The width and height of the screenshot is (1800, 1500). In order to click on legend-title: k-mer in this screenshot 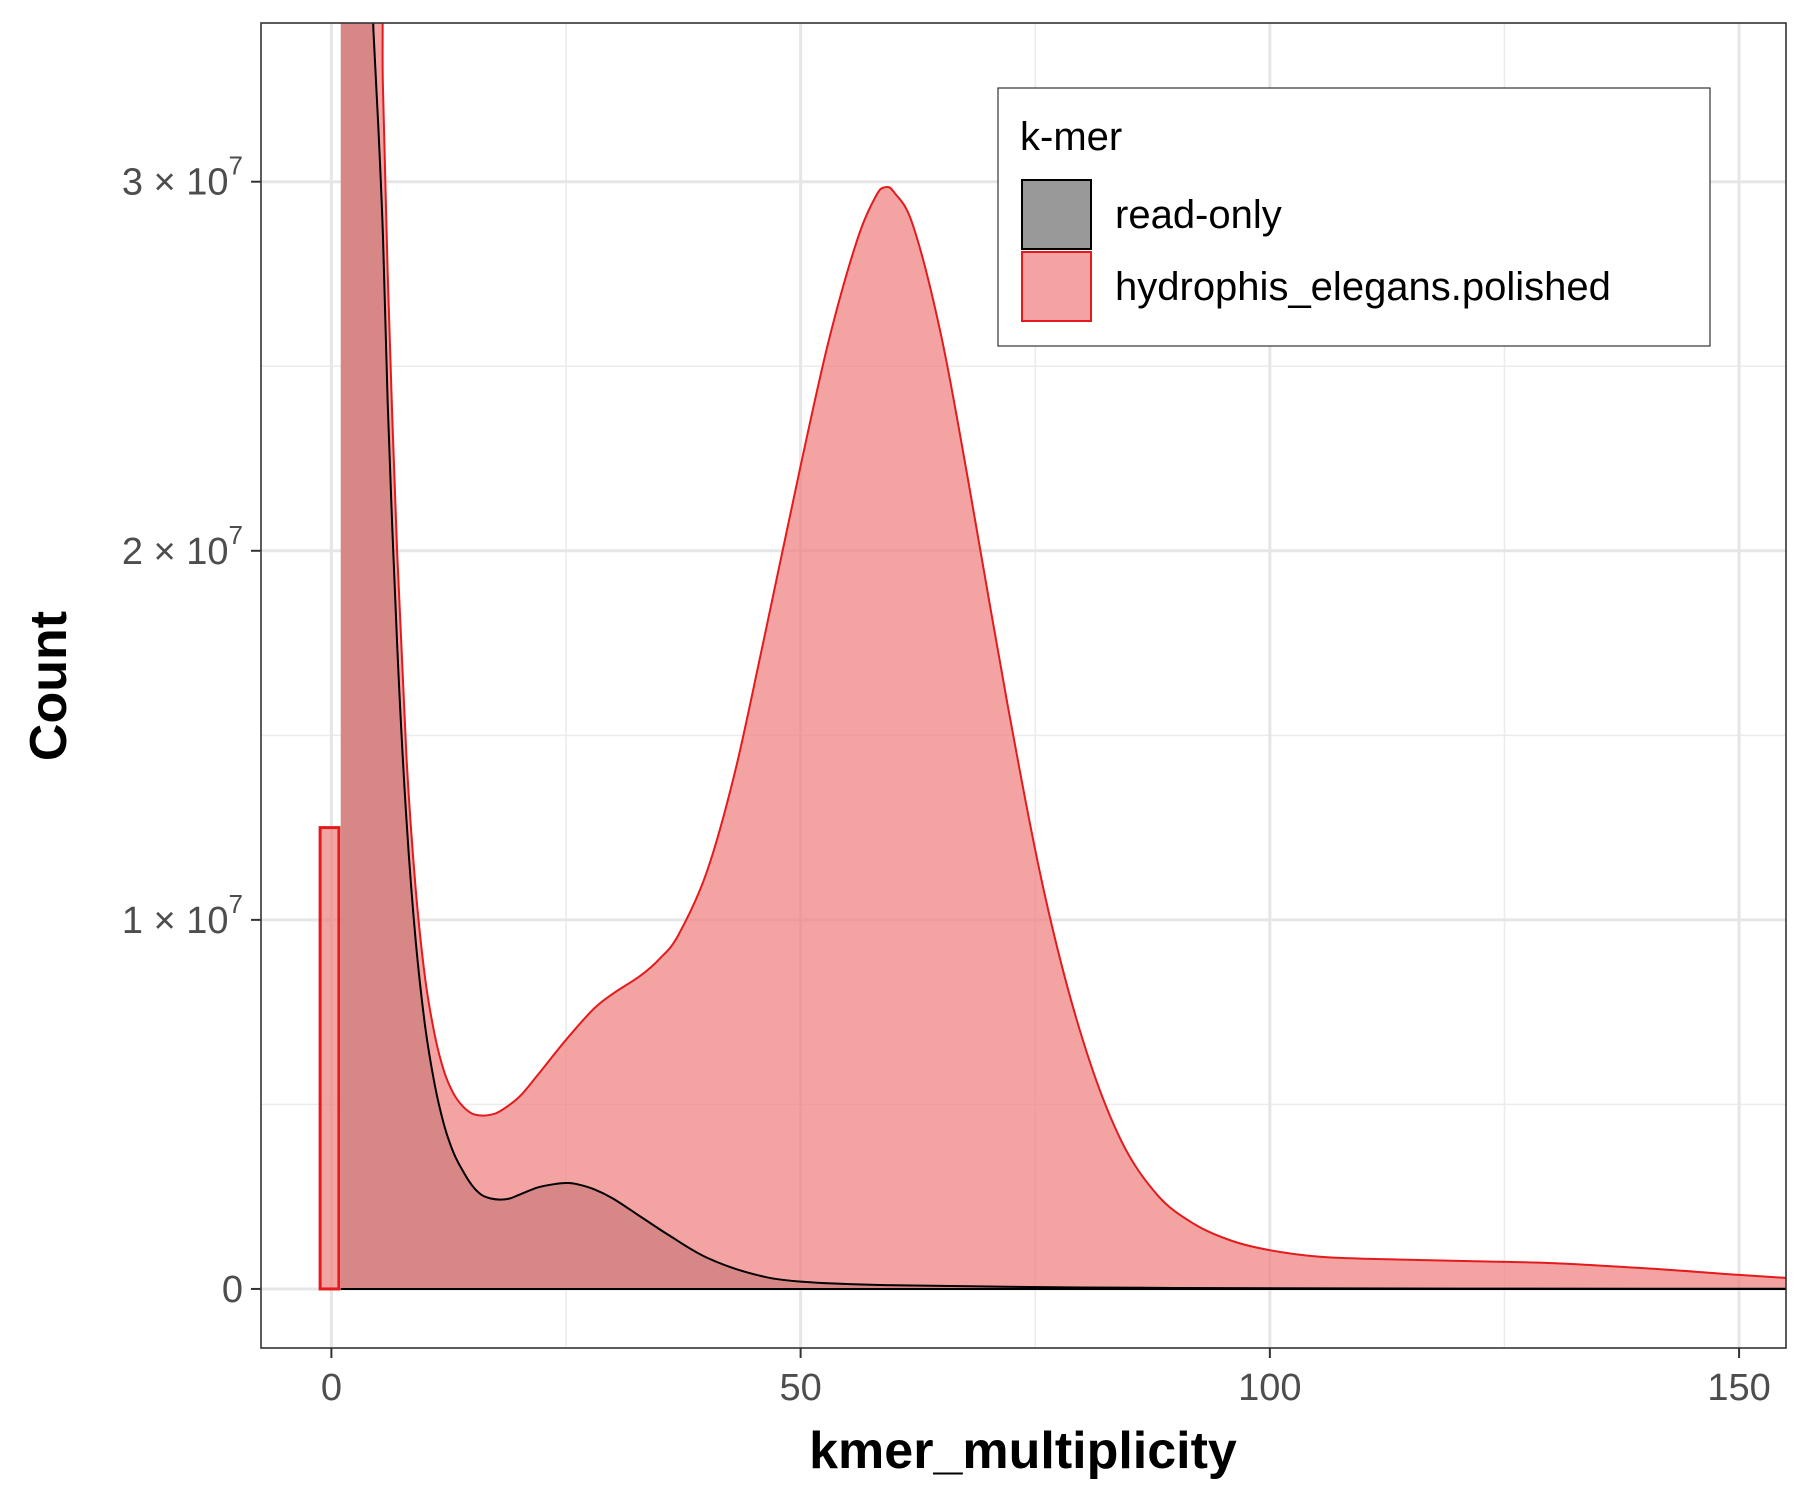, I will do `click(1071, 137)`.